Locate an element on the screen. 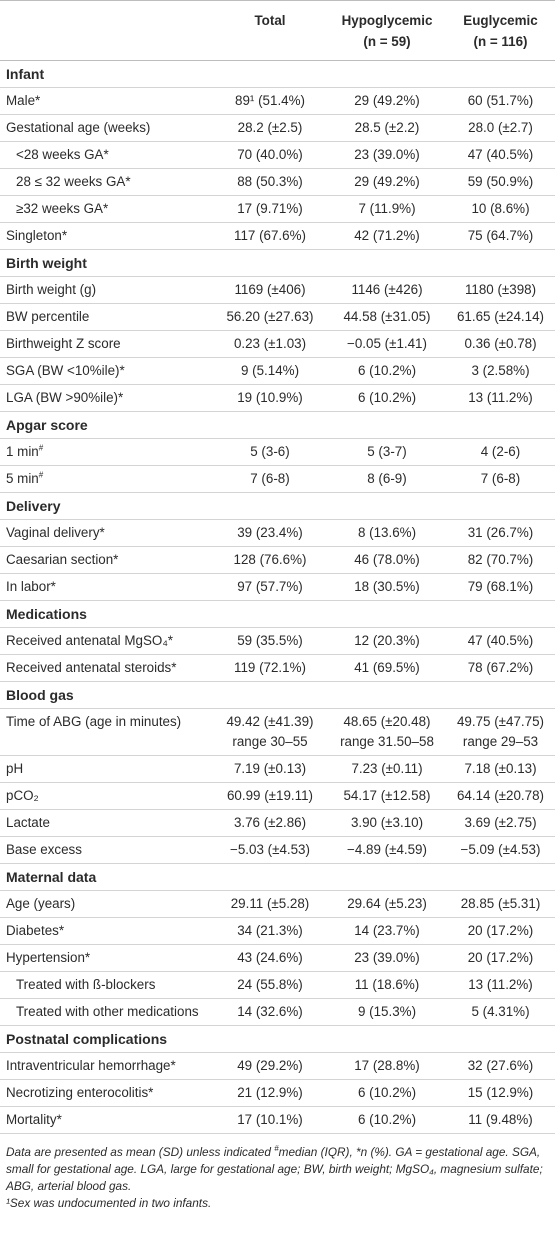 Image resolution: width=555 pixels, height=1241 pixels. cell-value: 7.19 (±0.13) is located at coordinates (270, 769).